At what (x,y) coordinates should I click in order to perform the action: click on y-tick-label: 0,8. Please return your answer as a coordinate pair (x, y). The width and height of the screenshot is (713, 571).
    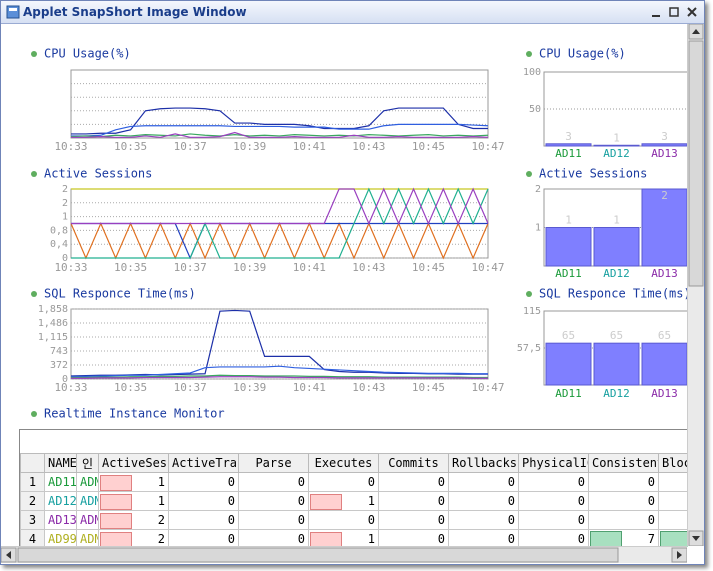
    Looking at the image, I should click on (59, 230).